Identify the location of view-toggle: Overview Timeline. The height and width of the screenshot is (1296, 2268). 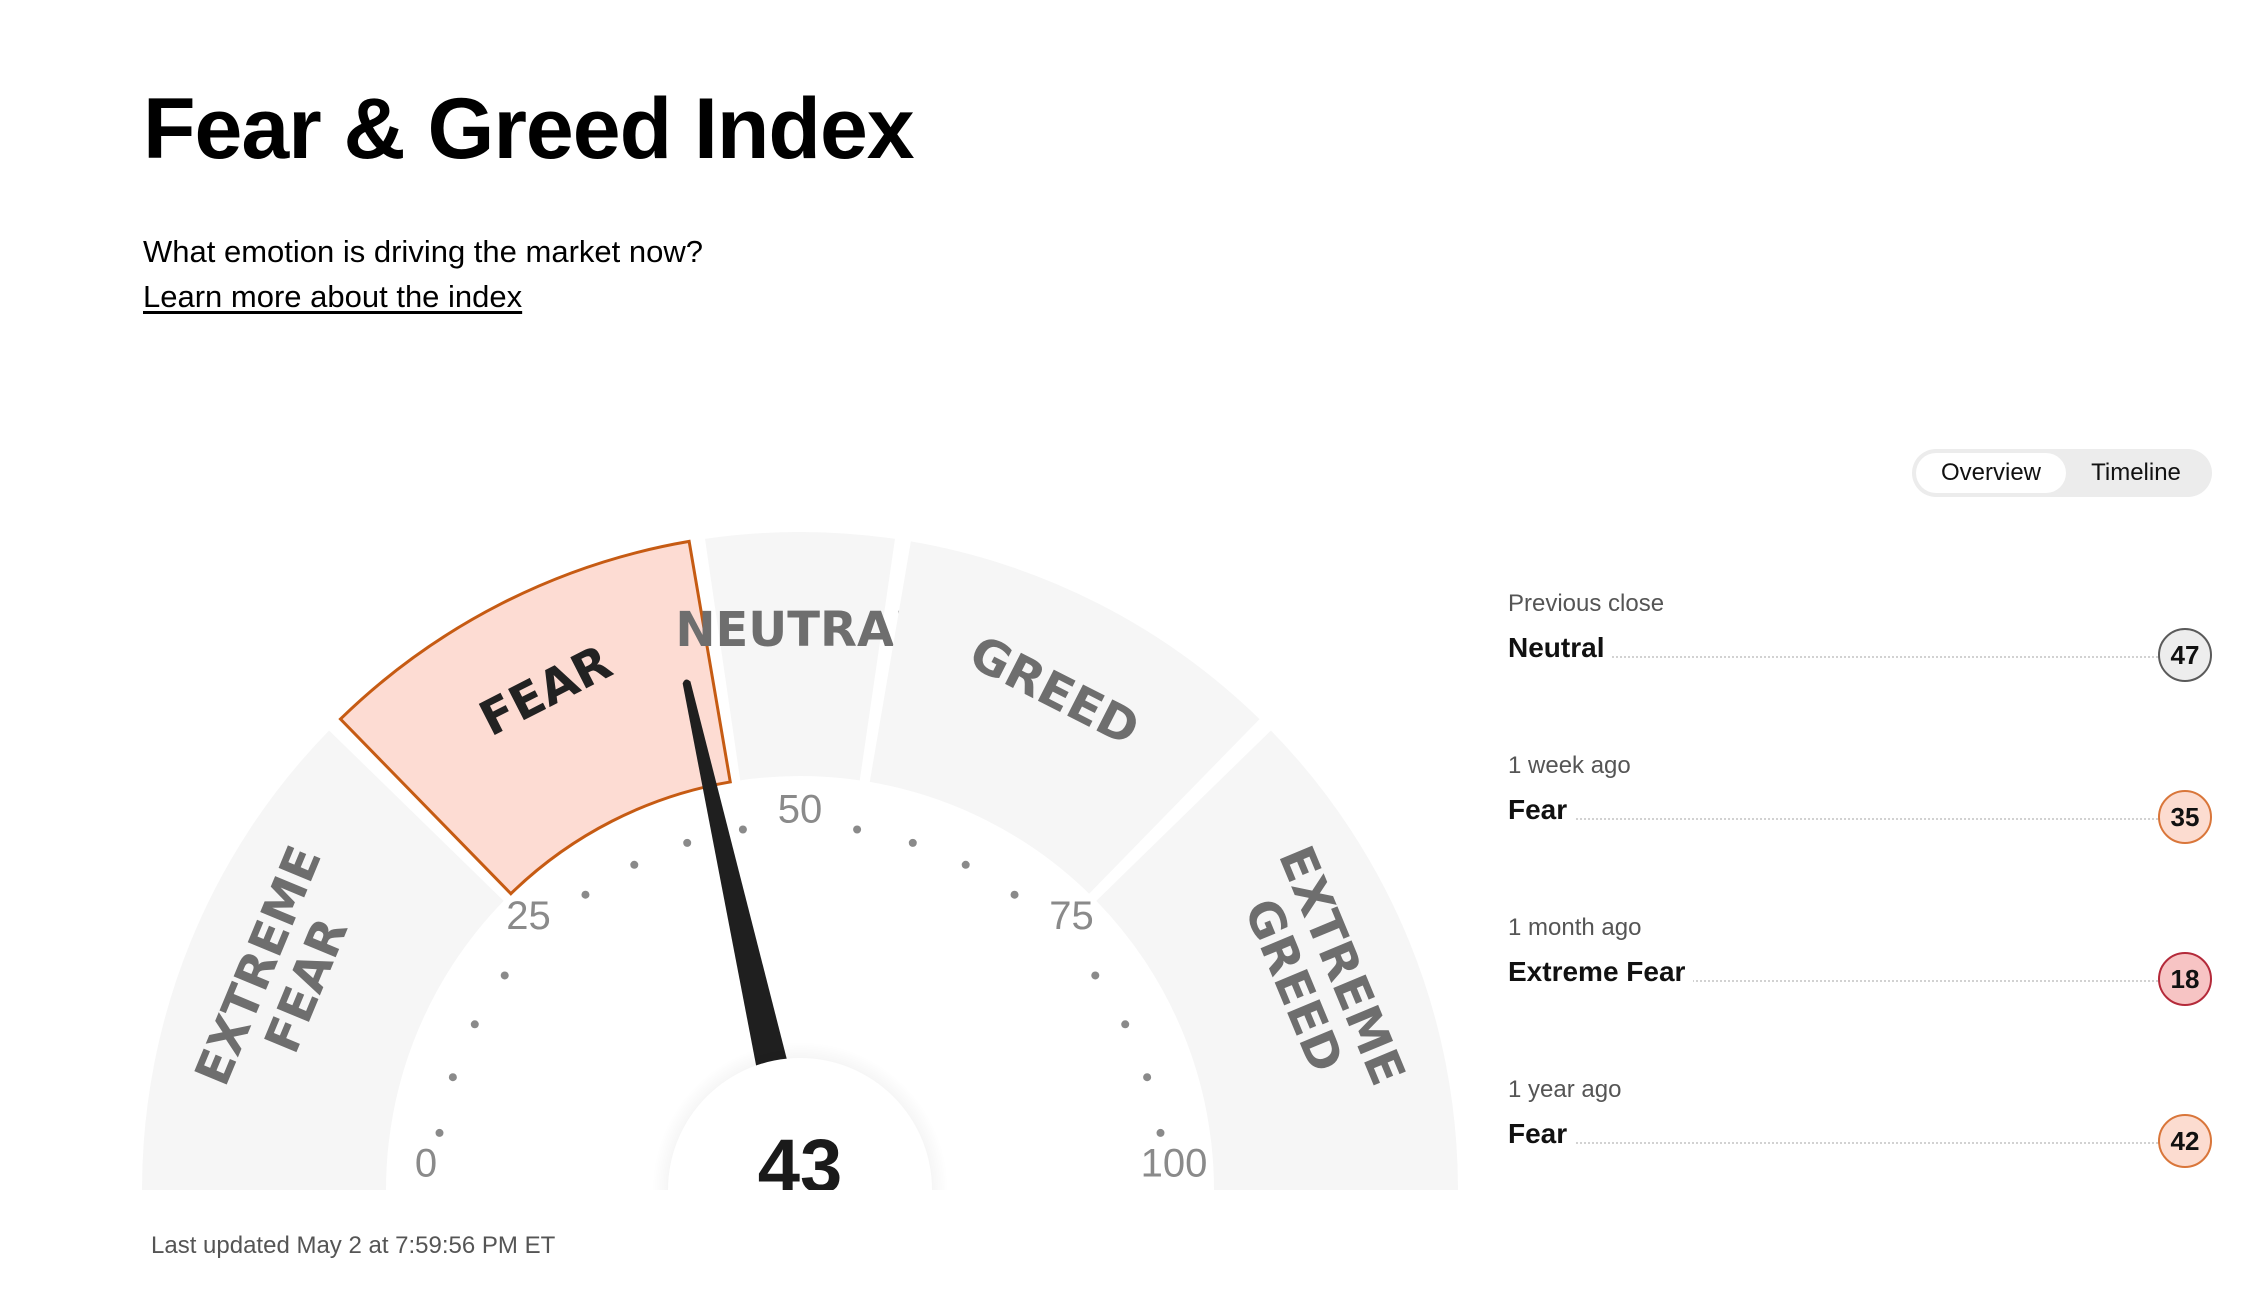
(2062, 473).